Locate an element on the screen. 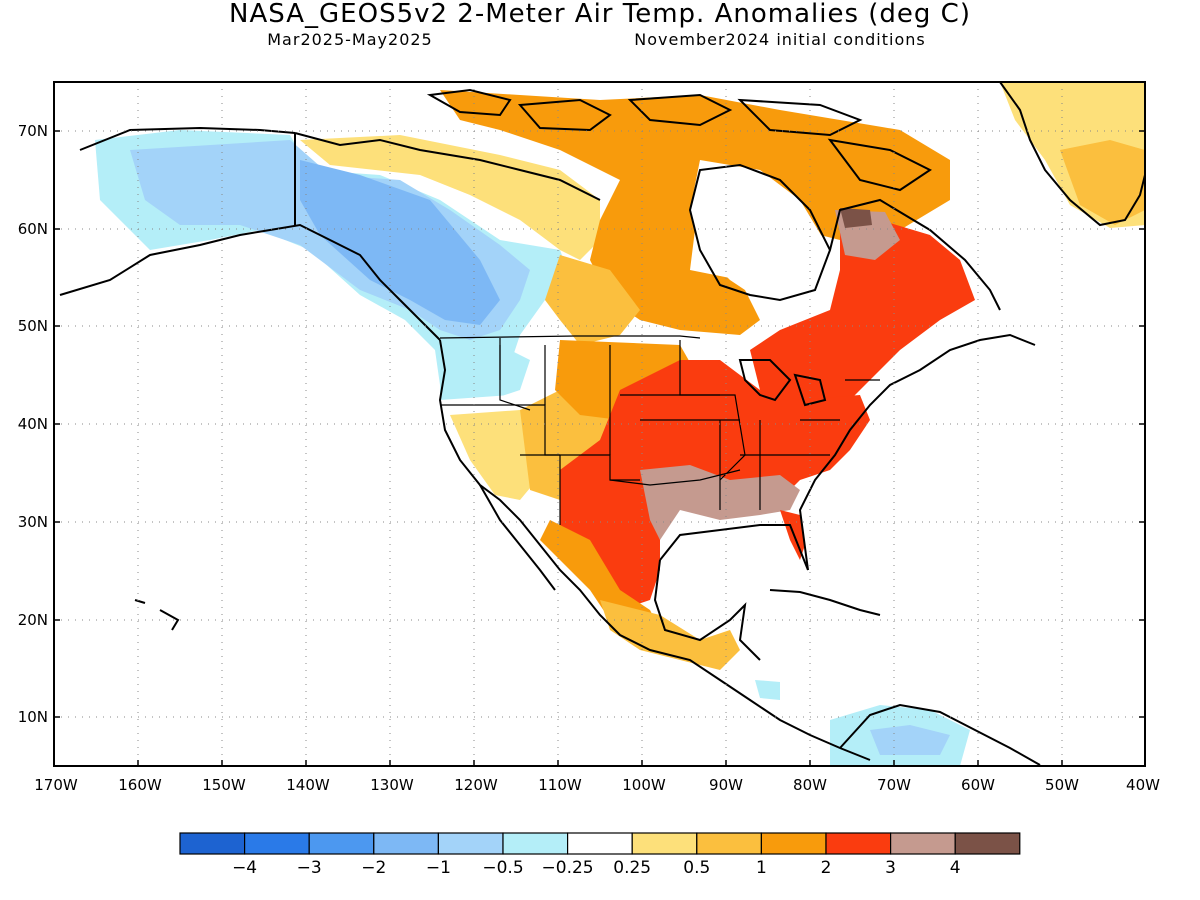  colorbar-label: 1 is located at coordinates (761, 868).